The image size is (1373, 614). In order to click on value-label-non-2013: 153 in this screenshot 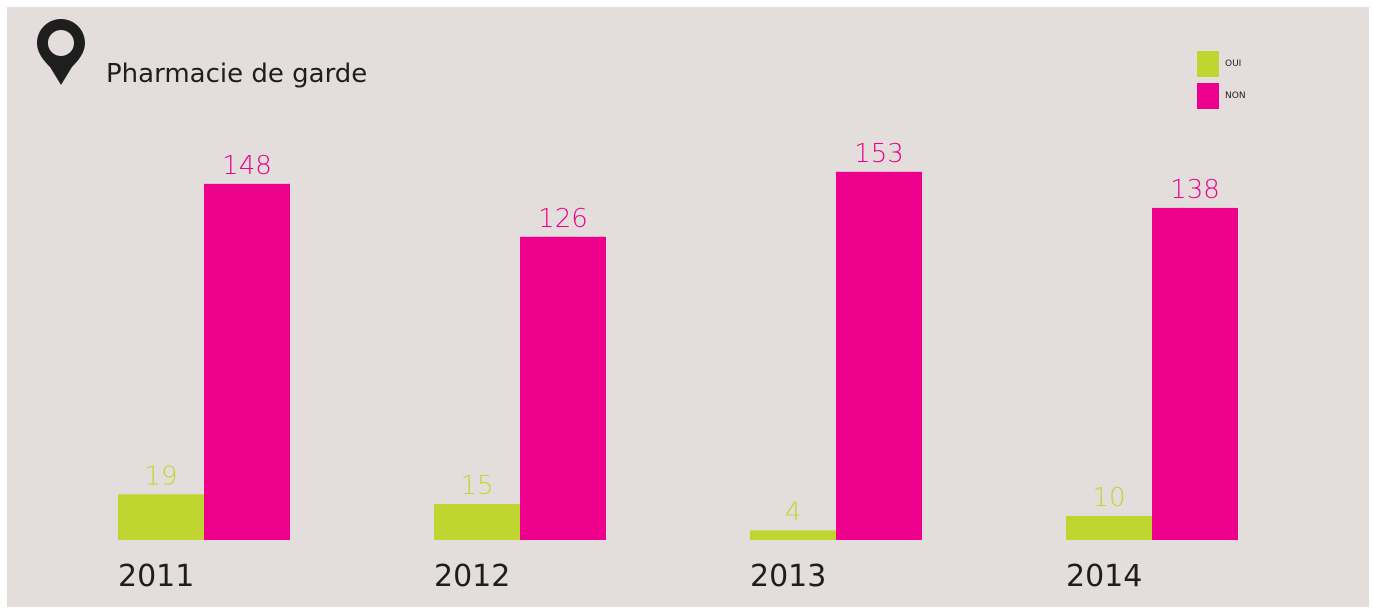, I will do `click(879, 154)`.